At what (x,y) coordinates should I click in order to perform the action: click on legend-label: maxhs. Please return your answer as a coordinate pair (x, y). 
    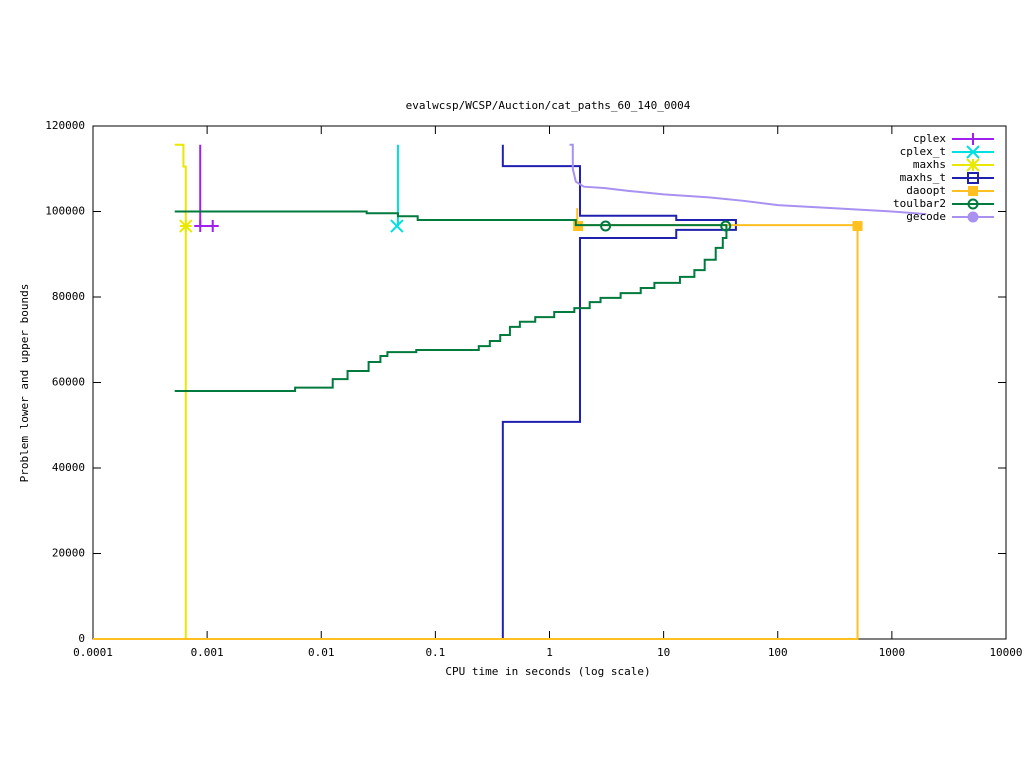
    Looking at the image, I should click on (929, 164).